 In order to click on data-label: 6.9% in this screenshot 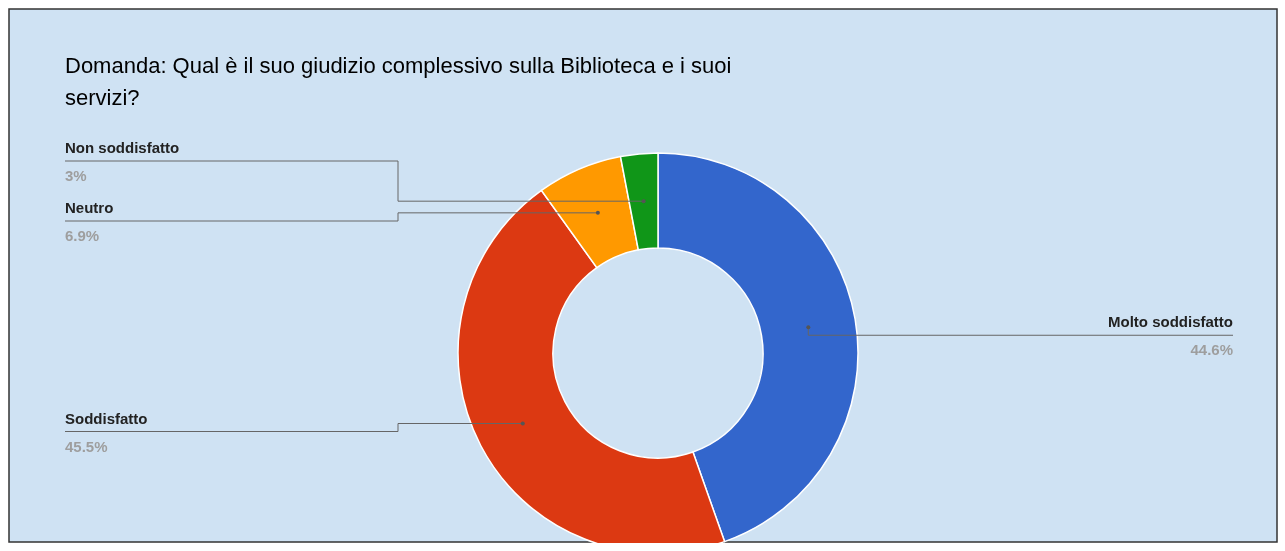, I will do `click(82, 235)`.